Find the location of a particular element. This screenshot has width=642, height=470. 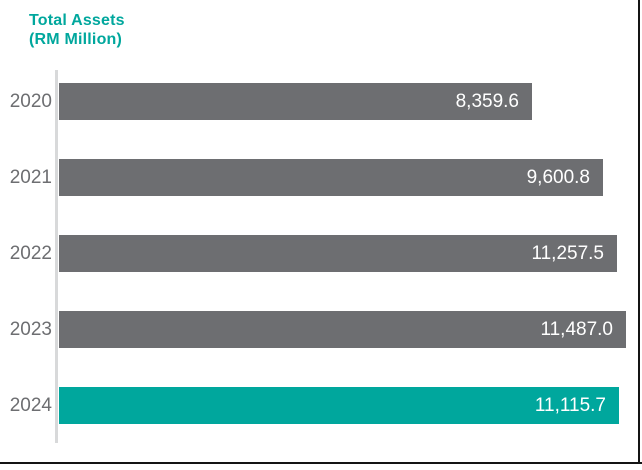

bar-2020: 8,359.6 is located at coordinates (295, 101).